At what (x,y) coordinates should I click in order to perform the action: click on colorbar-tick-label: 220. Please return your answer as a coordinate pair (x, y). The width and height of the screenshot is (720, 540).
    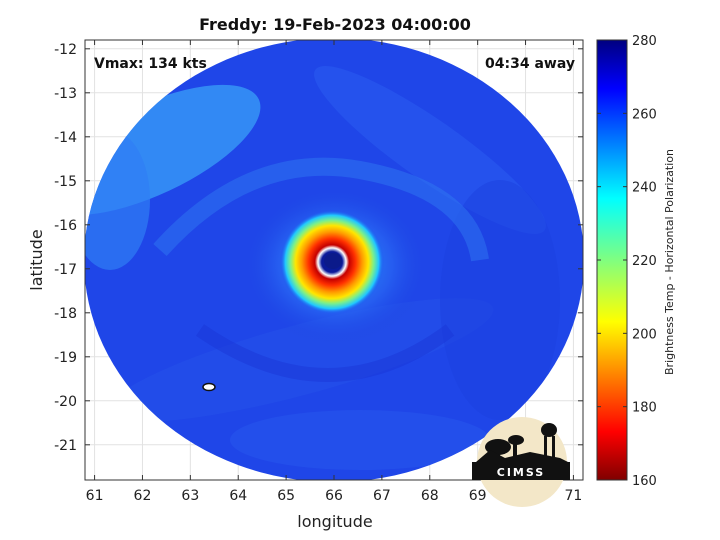
    Looking at the image, I should click on (644, 261).